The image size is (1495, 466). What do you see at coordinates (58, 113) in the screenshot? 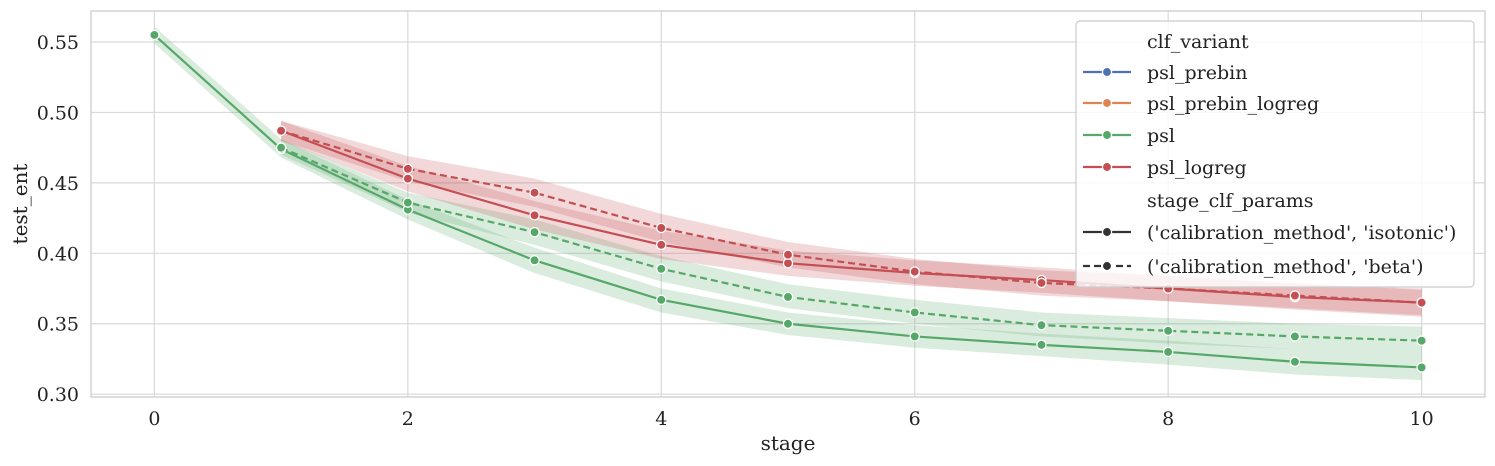
I see `y-tick-label: 0.50` at bounding box center [58, 113].